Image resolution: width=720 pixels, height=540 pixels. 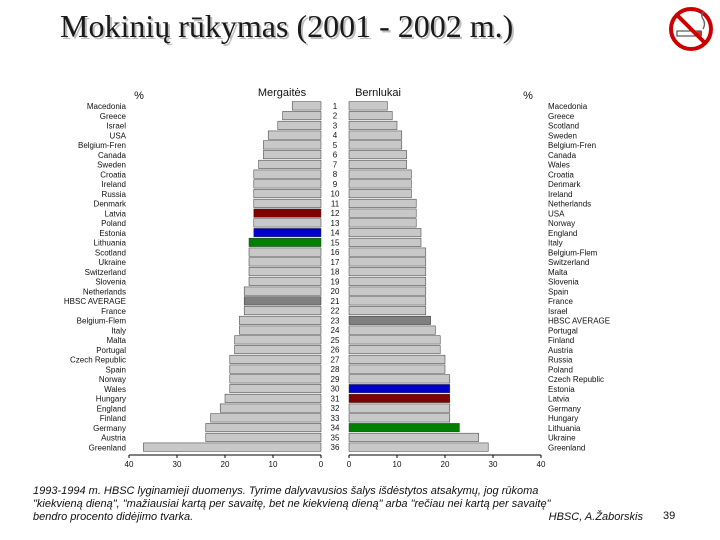 What do you see at coordinates (572, 145) in the screenshot?
I see `category-label-boys-belgium-fren: Belgium-Fren` at bounding box center [572, 145].